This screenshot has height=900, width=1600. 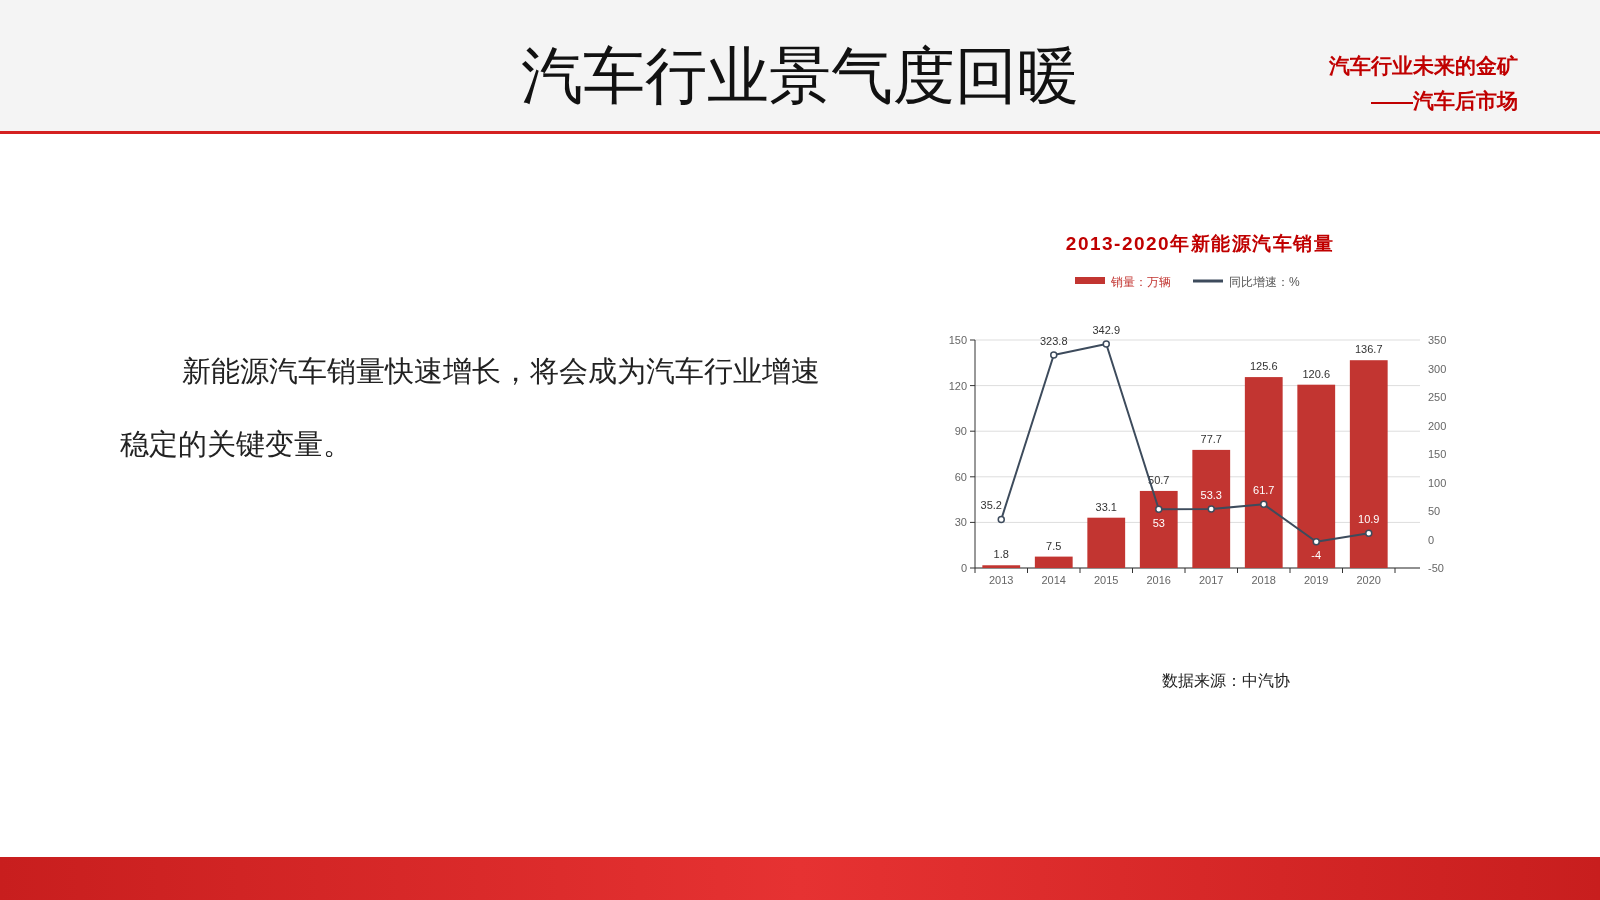 I want to click on data-label: 342.9, so click(x=1106, y=330).